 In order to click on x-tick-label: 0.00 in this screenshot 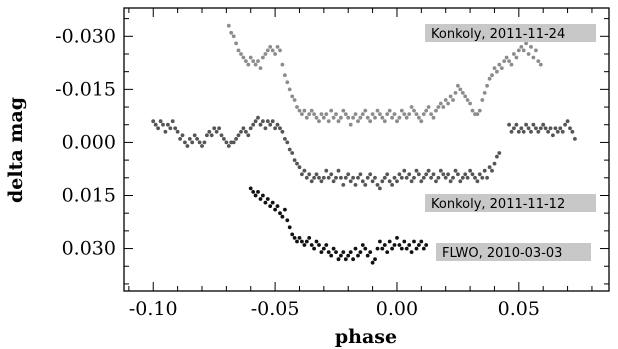, I will do `click(397, 309)`.